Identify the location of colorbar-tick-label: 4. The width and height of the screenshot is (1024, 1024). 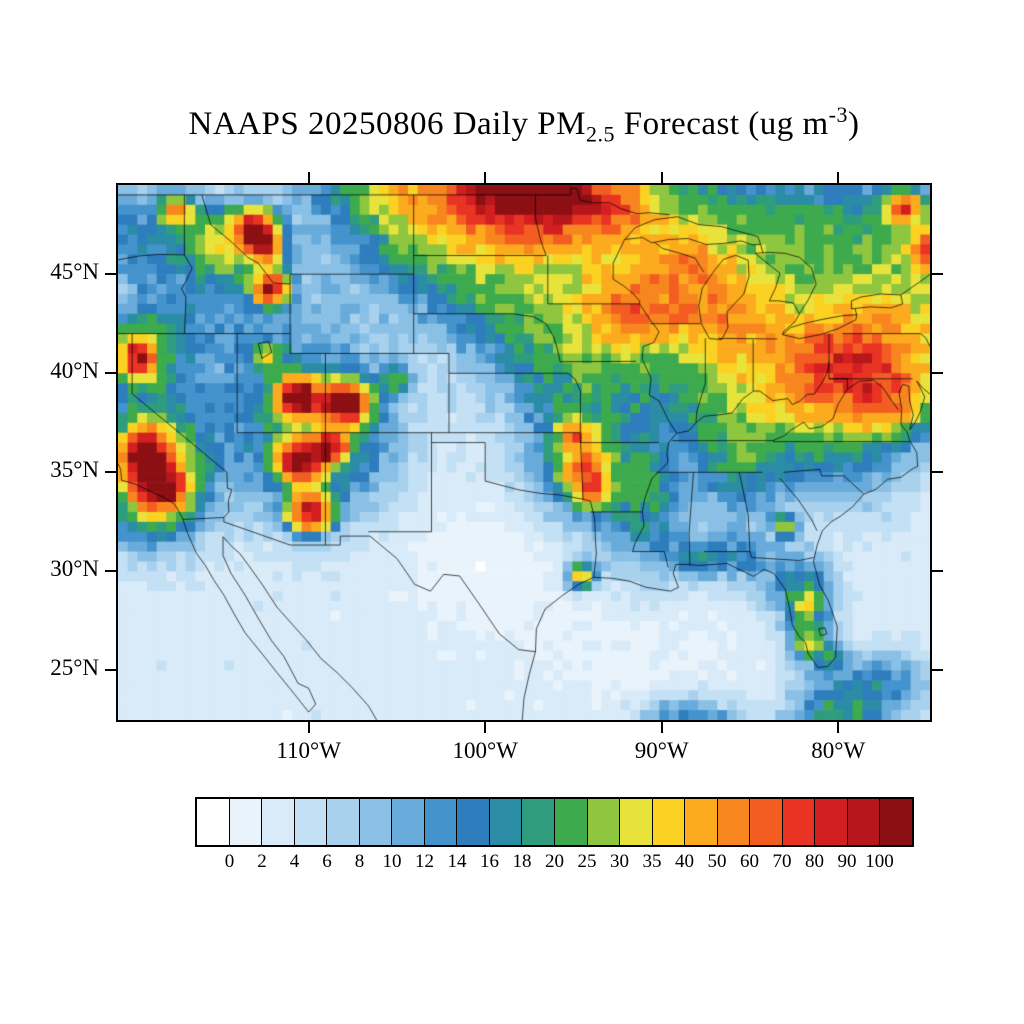
(294, 861).